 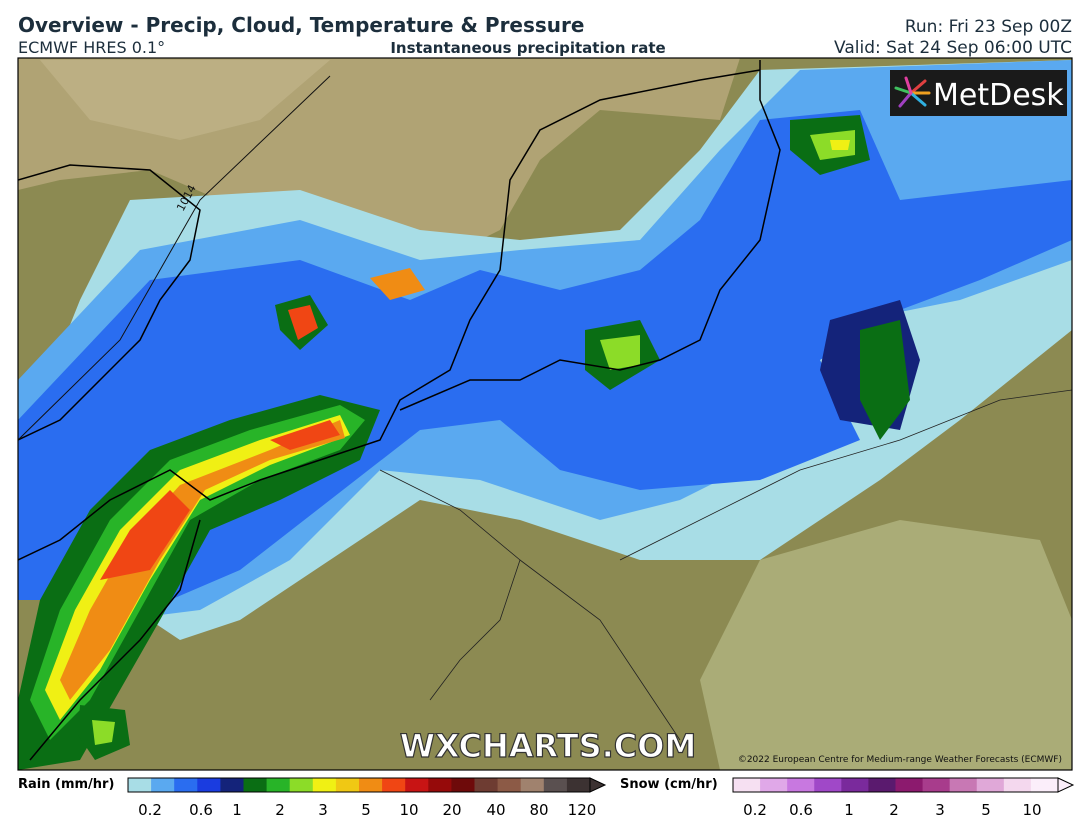 What do you see at coordinates (1066, 785) in the screenshot?
I see `snow-arrow` at bounding box center [1066, 785].